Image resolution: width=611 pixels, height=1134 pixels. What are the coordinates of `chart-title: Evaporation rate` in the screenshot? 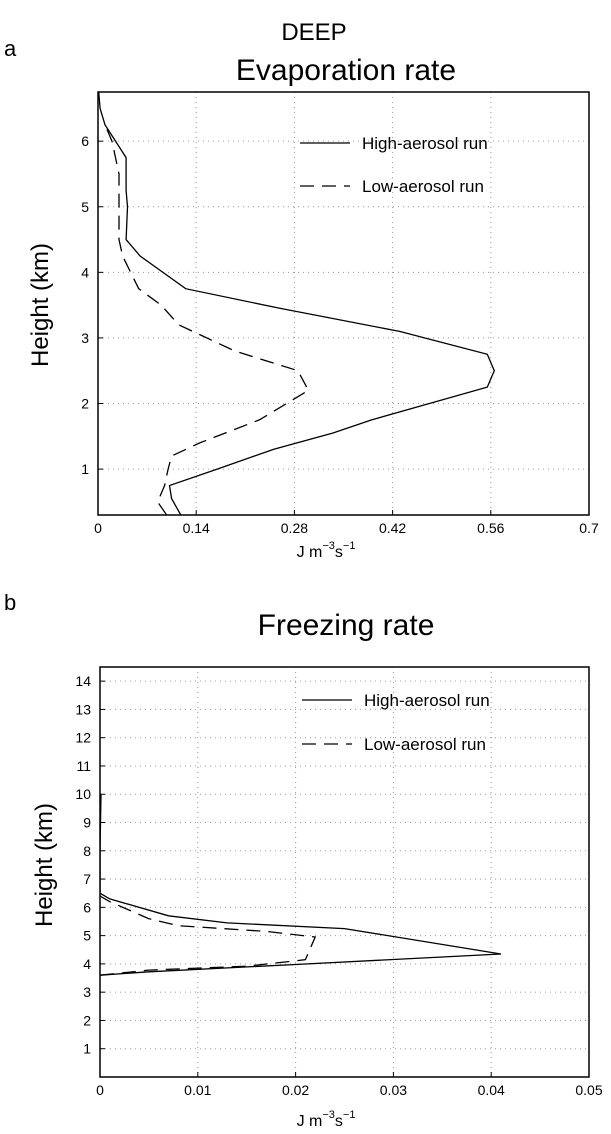 It's located at (346, 70).